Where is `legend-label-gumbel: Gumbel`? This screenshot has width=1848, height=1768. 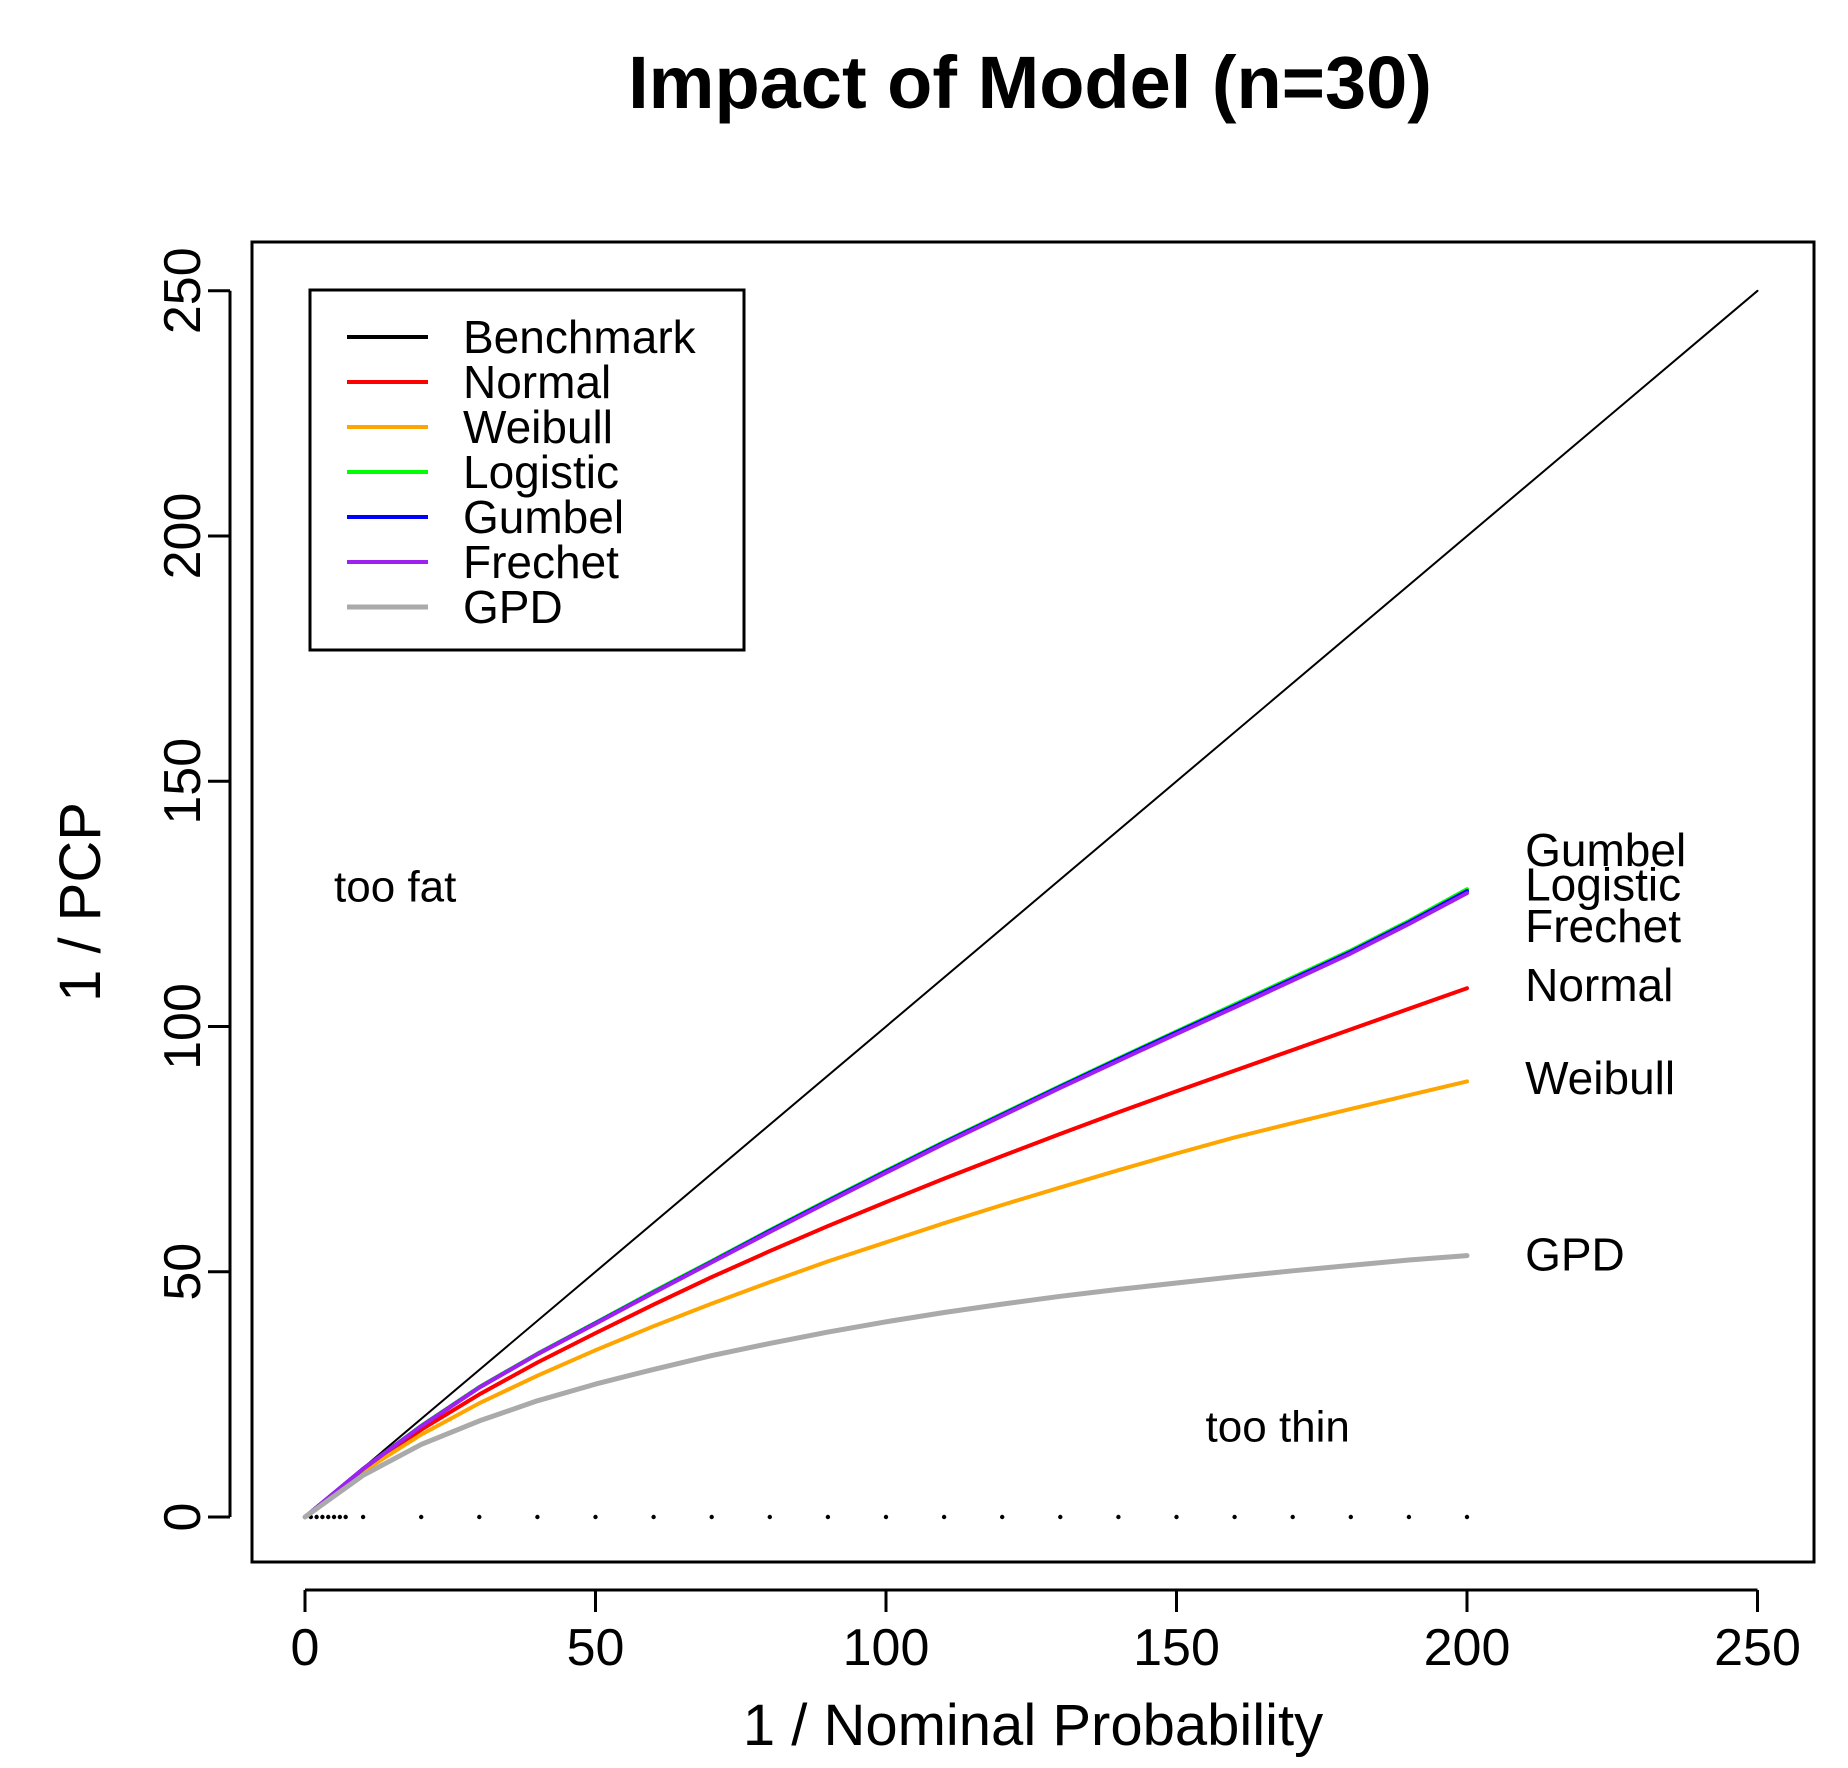 legend-label-gumbel: Gumbel is located at coordinates (543, 517).